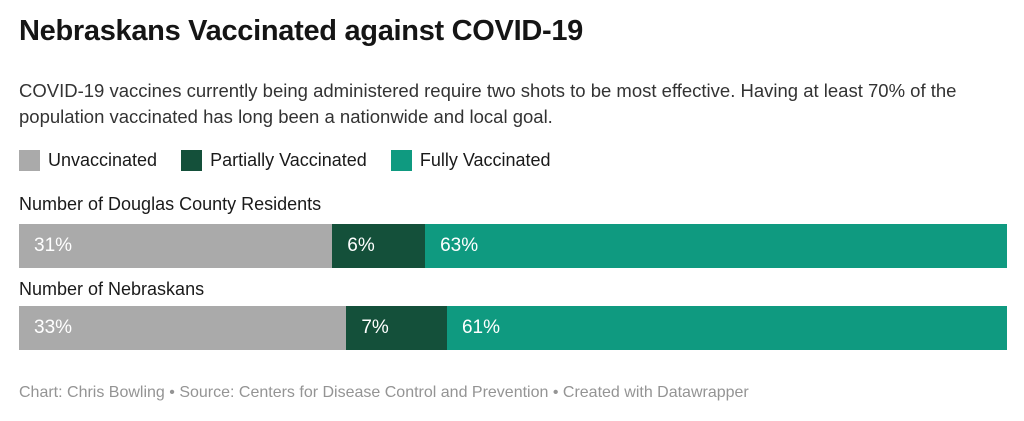 Image resolution: width=1024 pixels, height=421 pixels. Describe the element at coordinates (170, 204) in the screenshot. I see `bar-row-label-douglas-county: Number of Douglas County Residents` at that location.